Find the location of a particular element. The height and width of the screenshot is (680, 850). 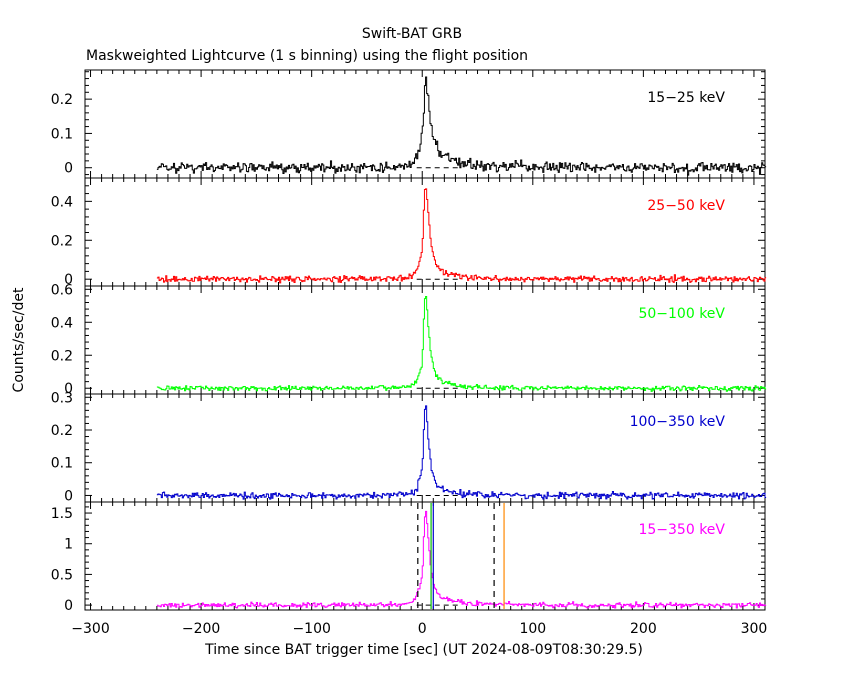

energy-band-label: 100−350 keV is located at coordinates (678, 422).